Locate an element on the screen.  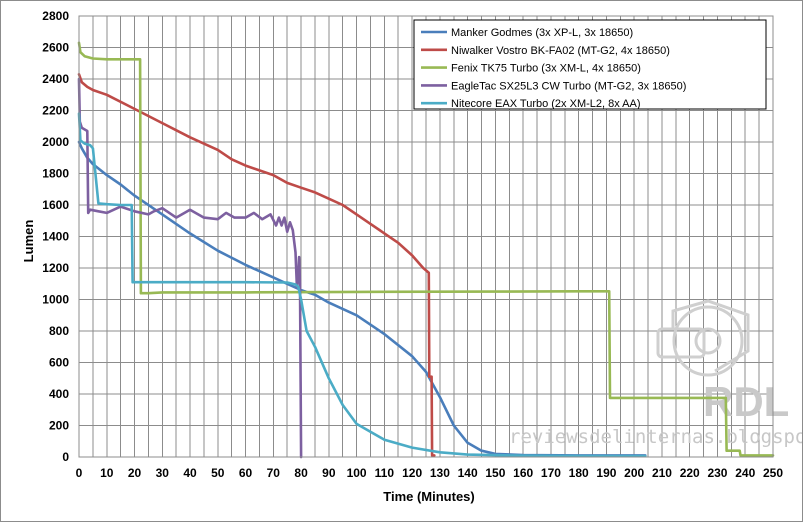
y-tick-label: 800 is located at coordinates (59, 331).